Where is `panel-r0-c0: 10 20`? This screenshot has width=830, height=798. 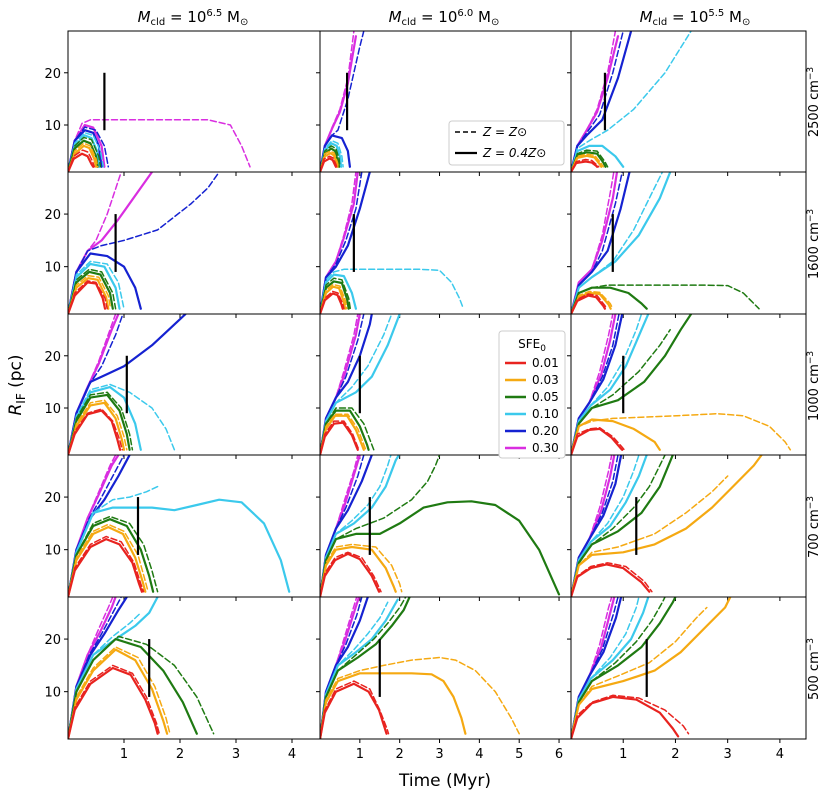 panel-r0-c0: 10 20 is located at coordinates (182, 103).